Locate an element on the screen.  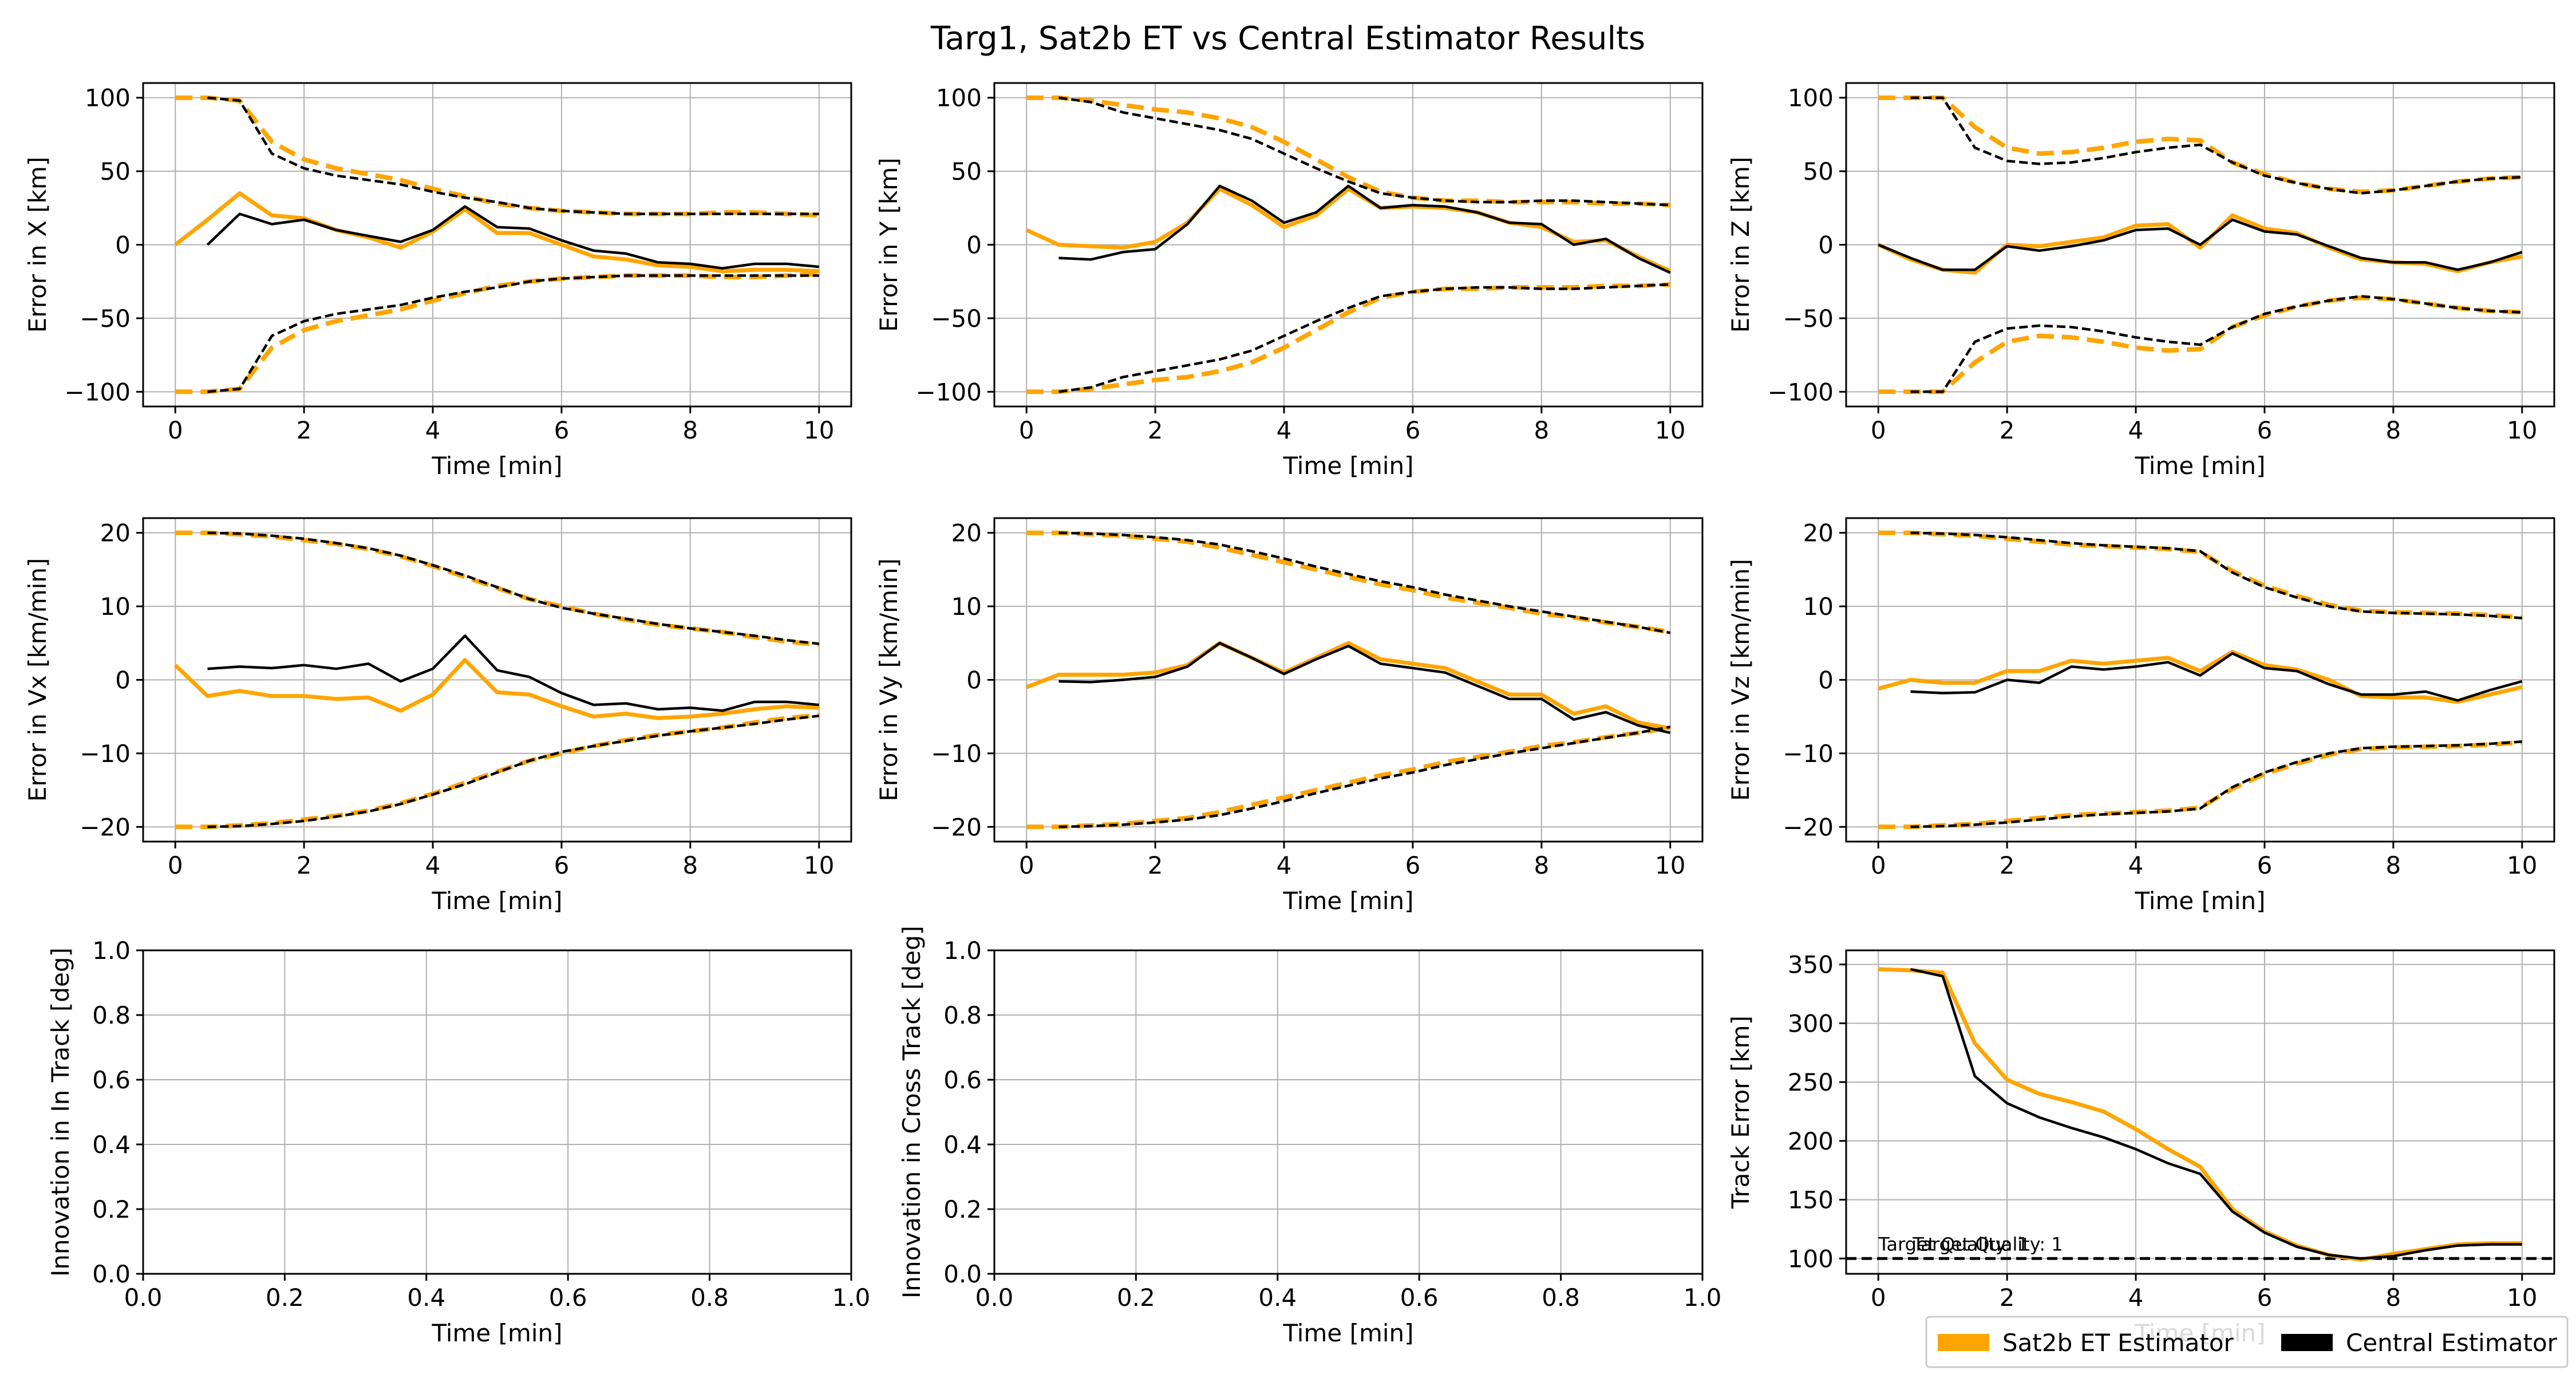
y-axis-label: Innovation in In Track [deg] is located at coordinates (60, 1112).